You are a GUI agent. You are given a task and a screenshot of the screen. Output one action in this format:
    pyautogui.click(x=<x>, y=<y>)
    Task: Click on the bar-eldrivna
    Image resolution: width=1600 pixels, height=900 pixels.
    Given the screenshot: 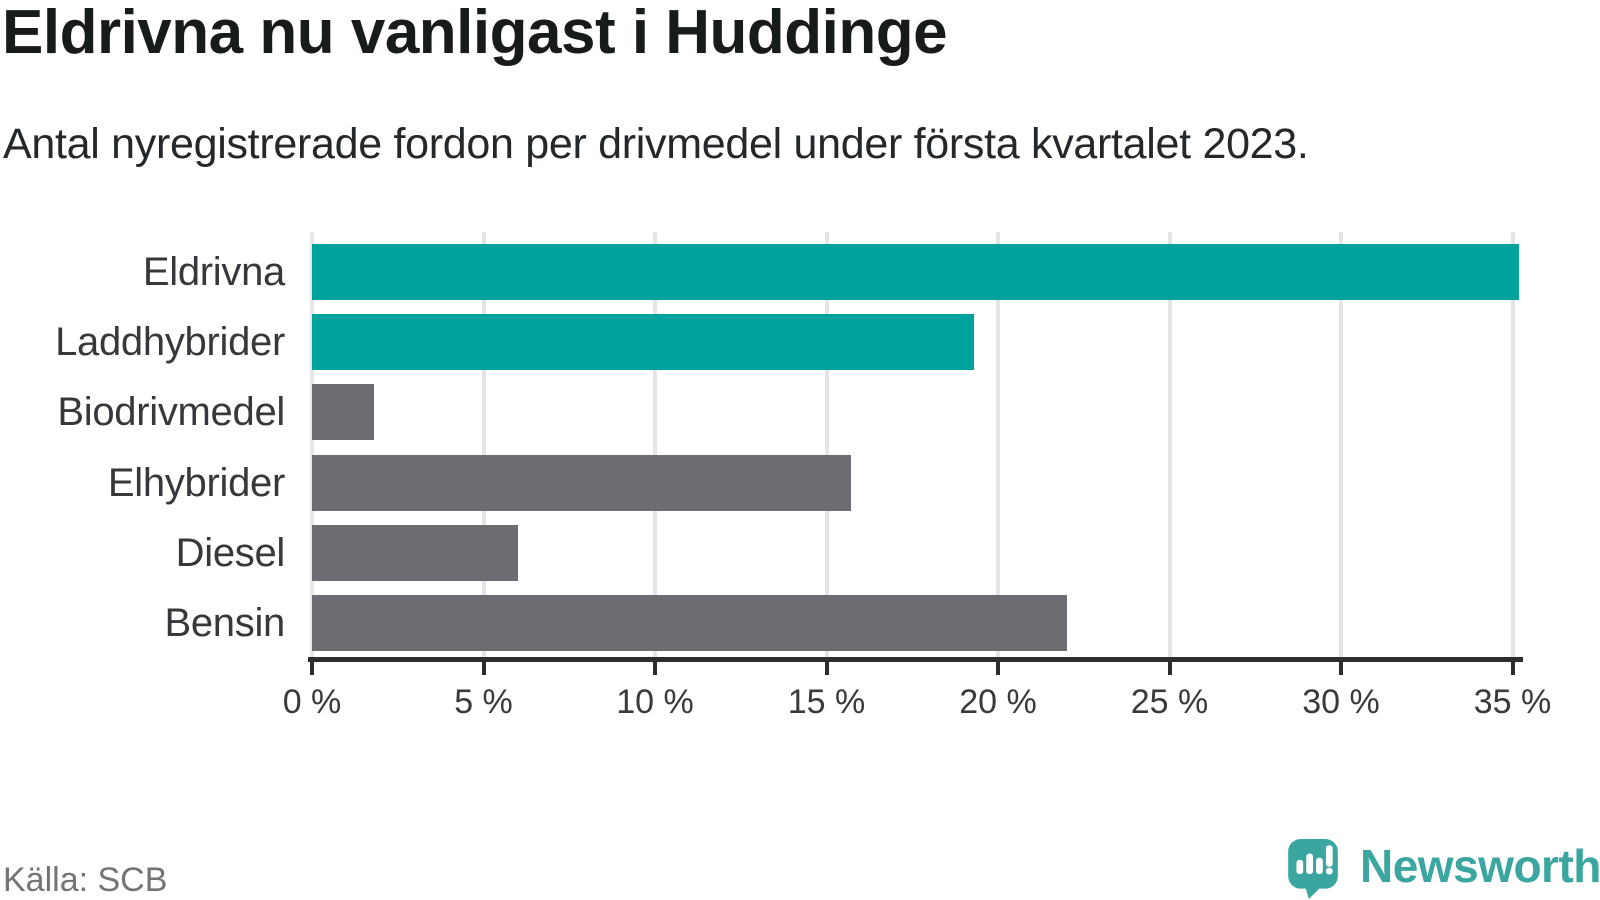 What is the action you would take?
    pyautogui.click(x=916, y=272)
    